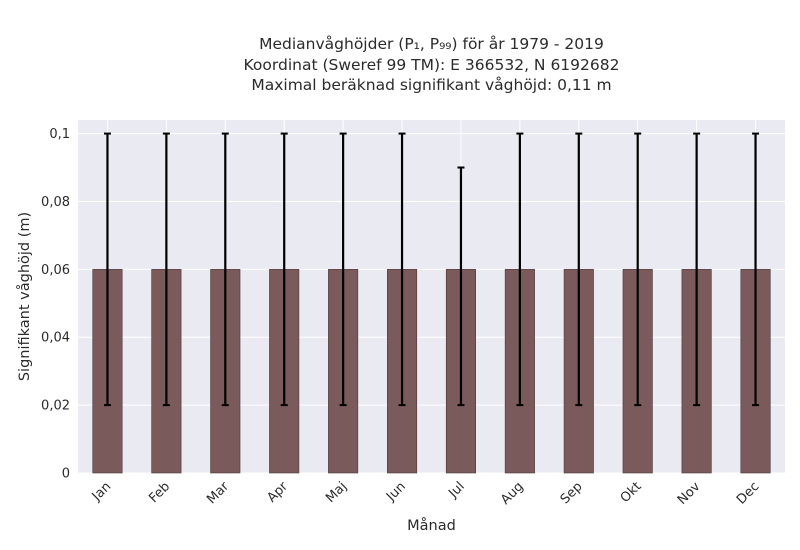  What do you see at coordinates (572, 493) in the screenshot?
I see `x-tick-label-sep: Sep` at bounding box center [572, 493].